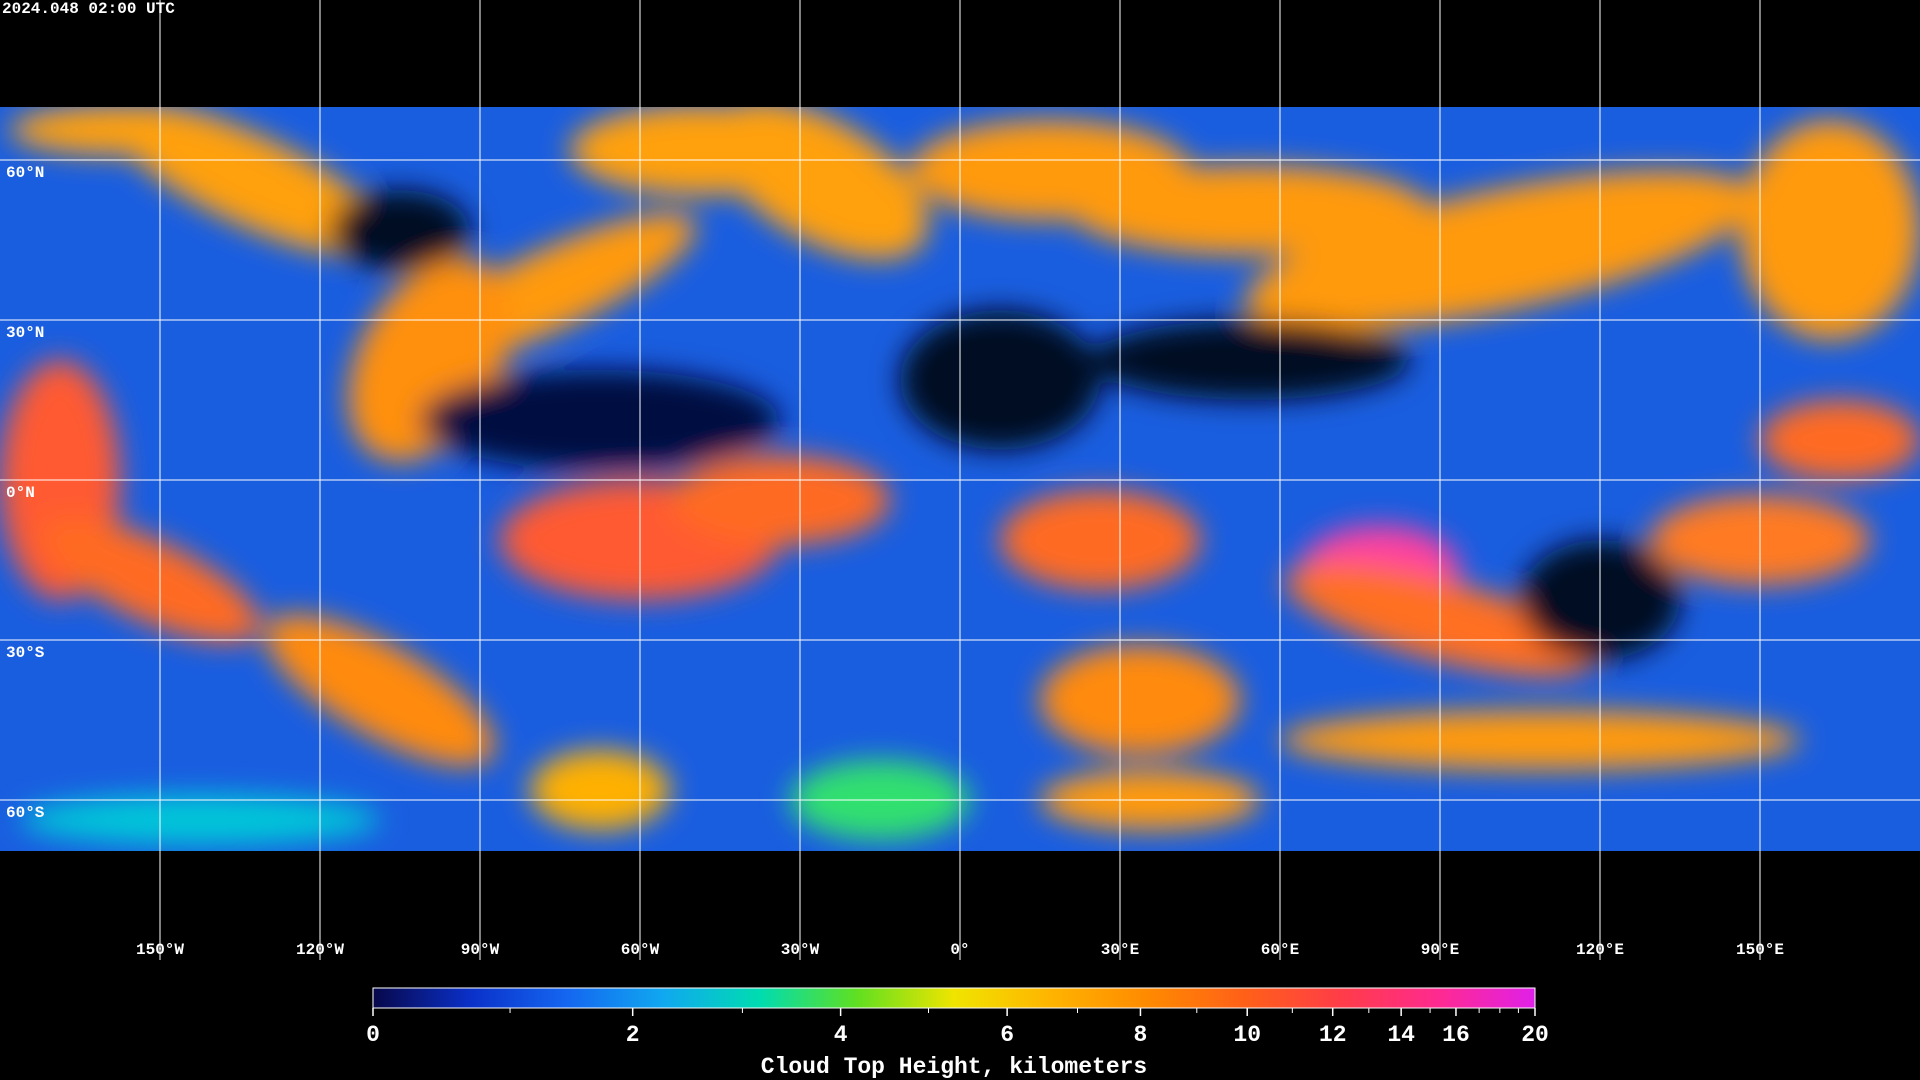 This screenshot has width=1920, height=1080. What do you see at coordinates (1535, 1035) in the screenshot?
I see `colorbar-tick-label: 20` at bounding box center [1535, 1035].